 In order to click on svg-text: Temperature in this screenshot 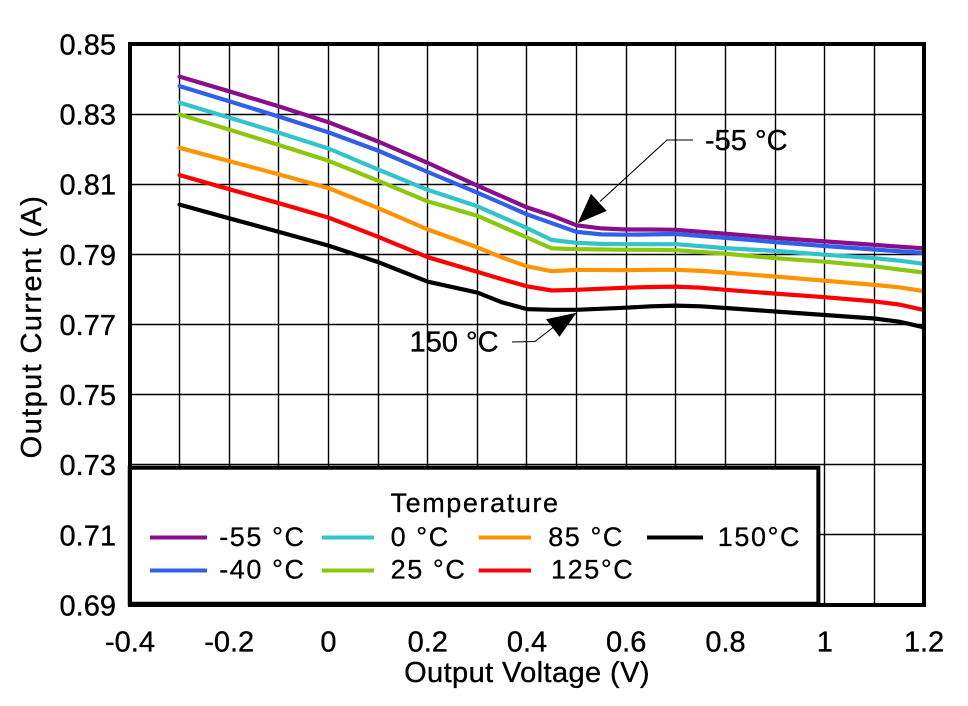, I will do `click(475, 503)`.